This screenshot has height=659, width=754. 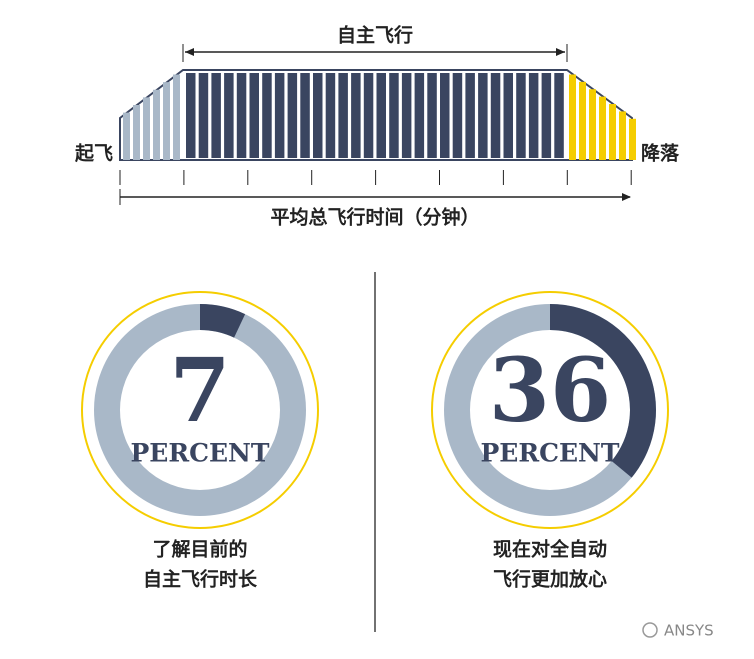 What do you see at coordinates (626, 197) in the screenshot?
I see `axis-arrow-head` at bounding box center [626, 197].